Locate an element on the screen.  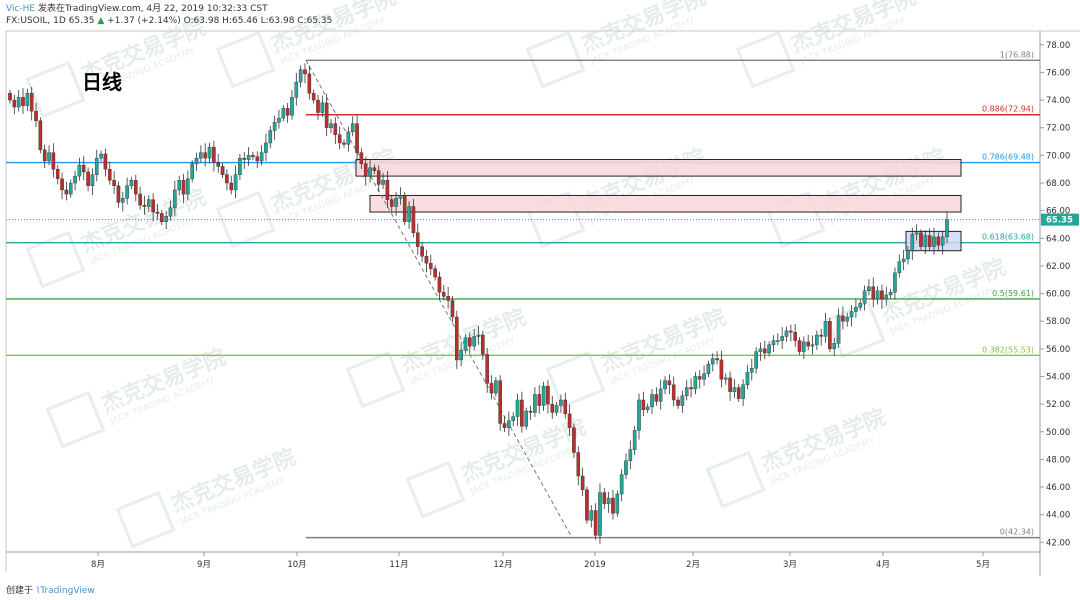
time-axis: 8月 9月 10月 11月 12月 2019 2月 3月 4月 5月 is located at coordinates (540, 561).